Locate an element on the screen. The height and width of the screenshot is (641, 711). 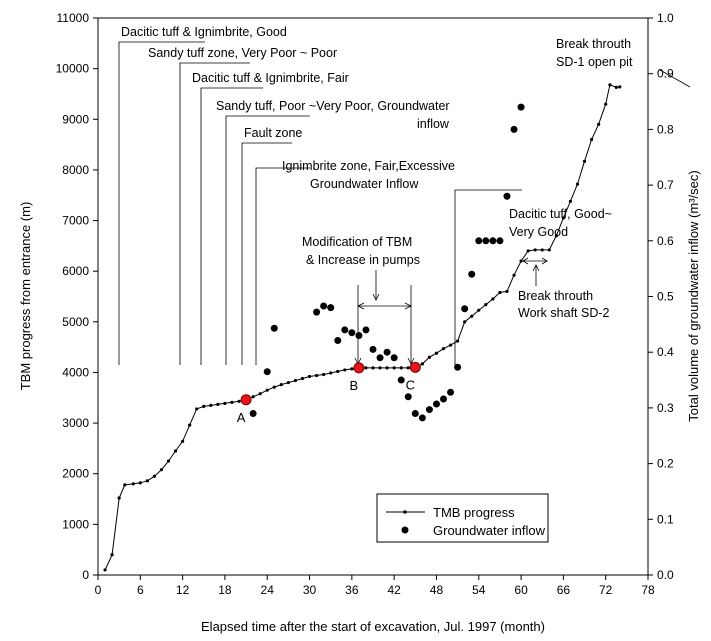
marked-point-label-a: A is located at coordinates (241, 417).